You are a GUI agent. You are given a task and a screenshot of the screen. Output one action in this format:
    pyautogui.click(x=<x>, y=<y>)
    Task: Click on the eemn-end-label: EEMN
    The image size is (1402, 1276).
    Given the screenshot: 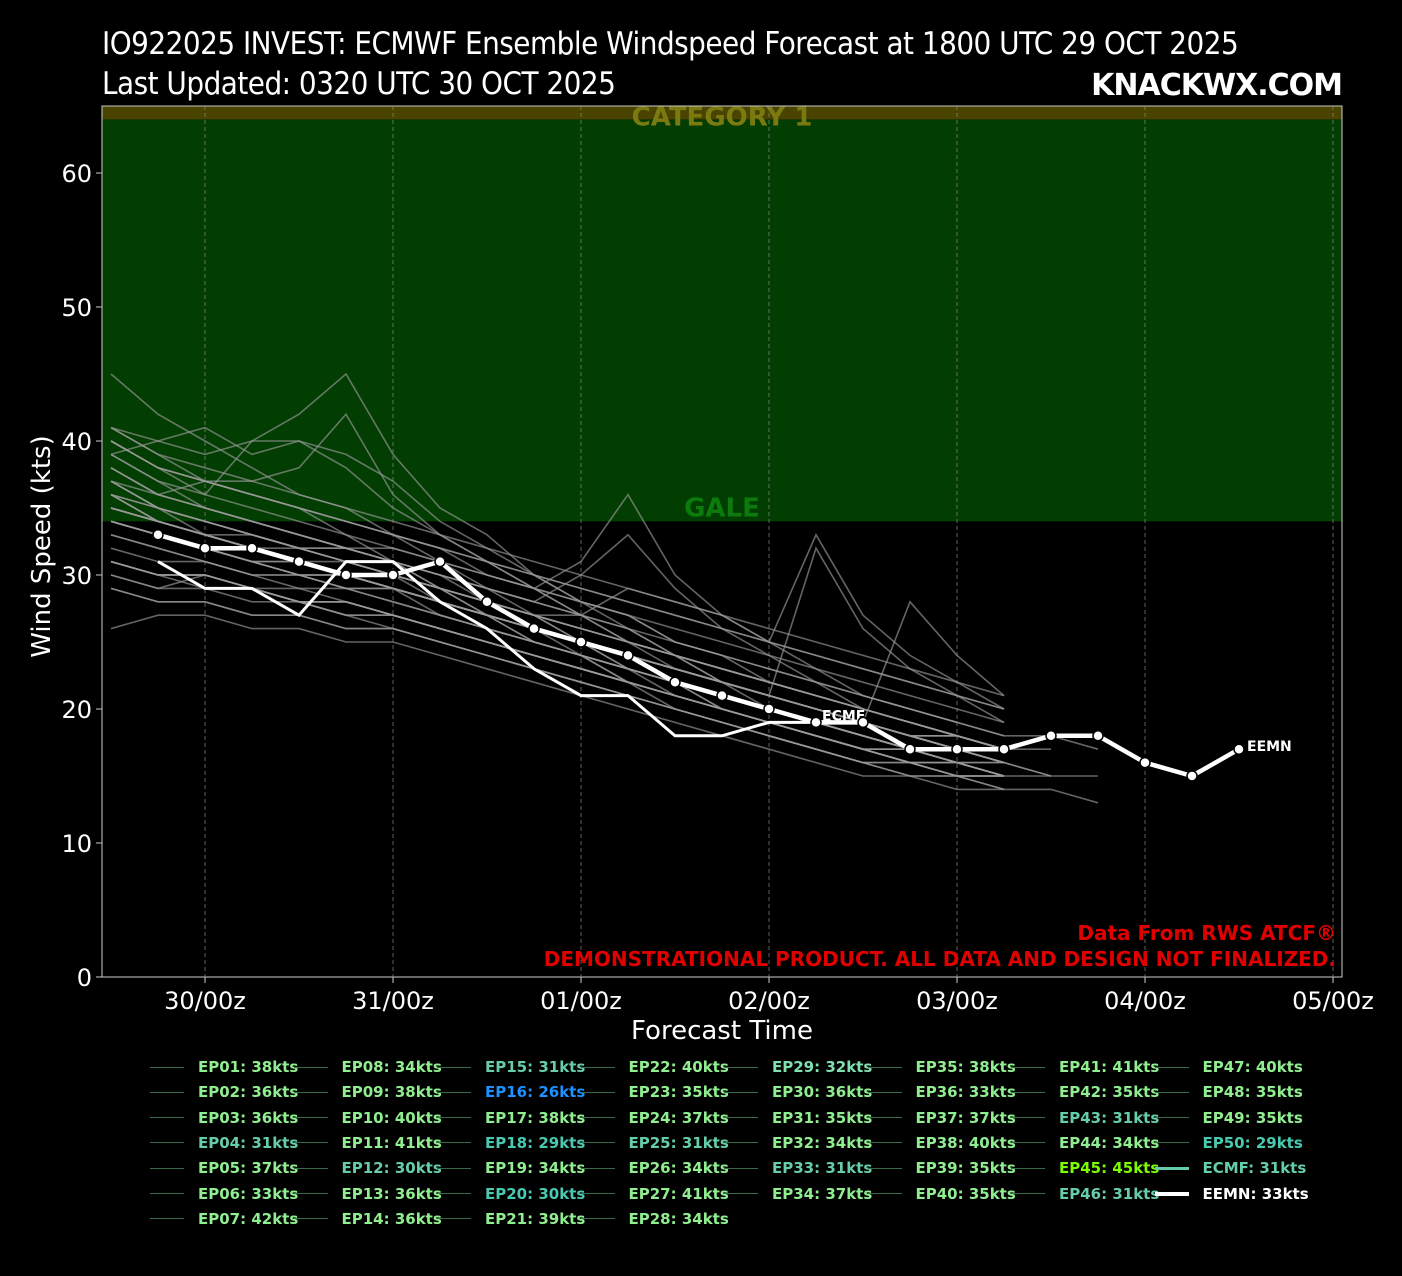 What is the action you would take?
    pyautogui.click(x=1269, y=747)
    